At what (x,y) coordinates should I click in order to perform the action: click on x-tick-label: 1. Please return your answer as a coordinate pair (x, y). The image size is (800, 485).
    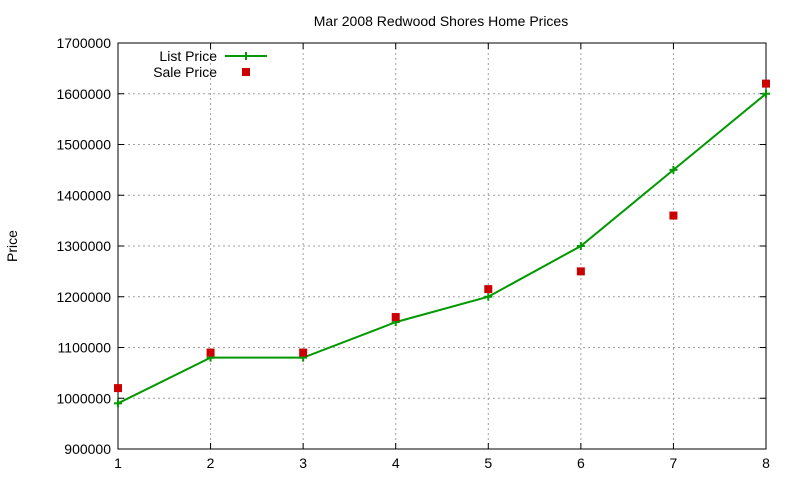
    Looking at the image, I should click on (118, 463).